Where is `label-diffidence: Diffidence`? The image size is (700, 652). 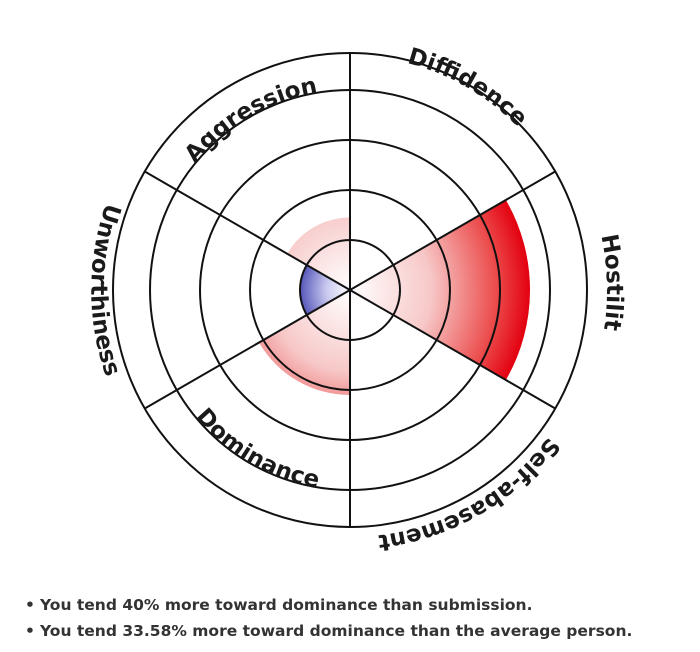
label-diffidence: Diffidence is located at coordinates (468, 88).